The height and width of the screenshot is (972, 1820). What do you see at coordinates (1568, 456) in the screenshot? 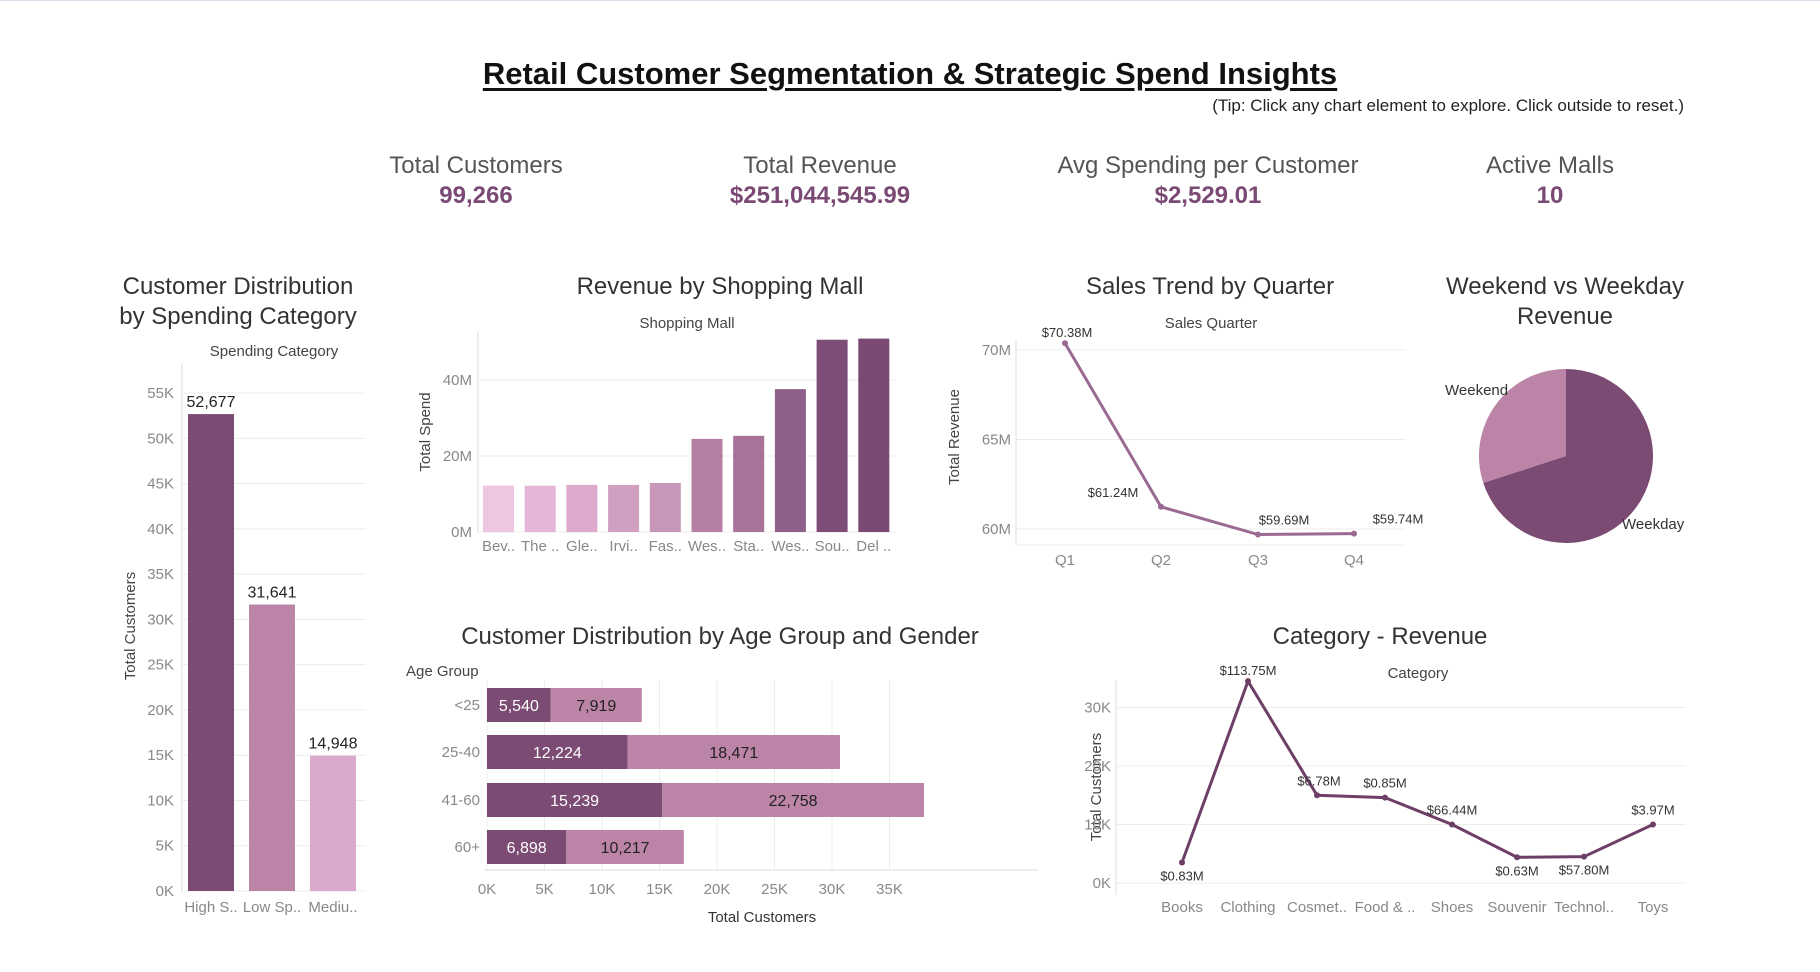
I see `pie-slice-weekday` at bounding box center [1568, 456].